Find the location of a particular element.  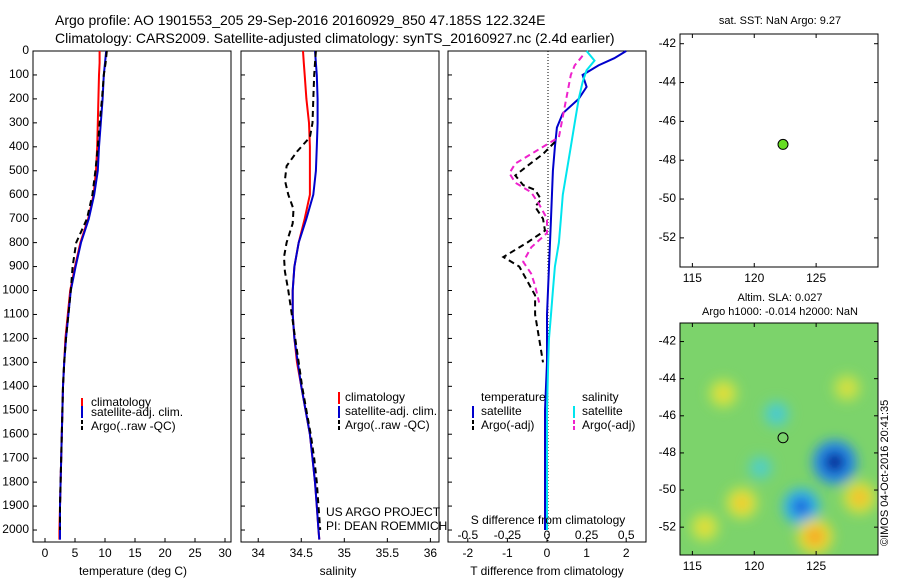

sla-axes-frame is located at coordinates (779, 439).